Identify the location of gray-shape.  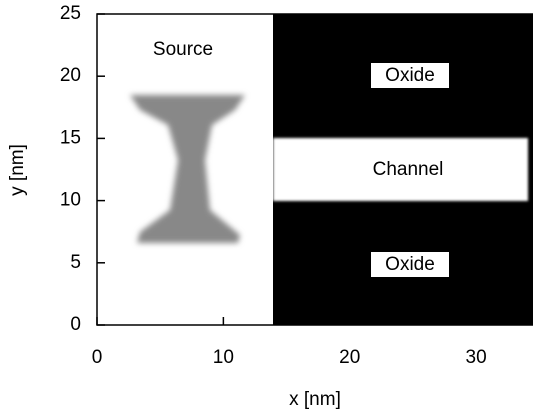
(187, 169).